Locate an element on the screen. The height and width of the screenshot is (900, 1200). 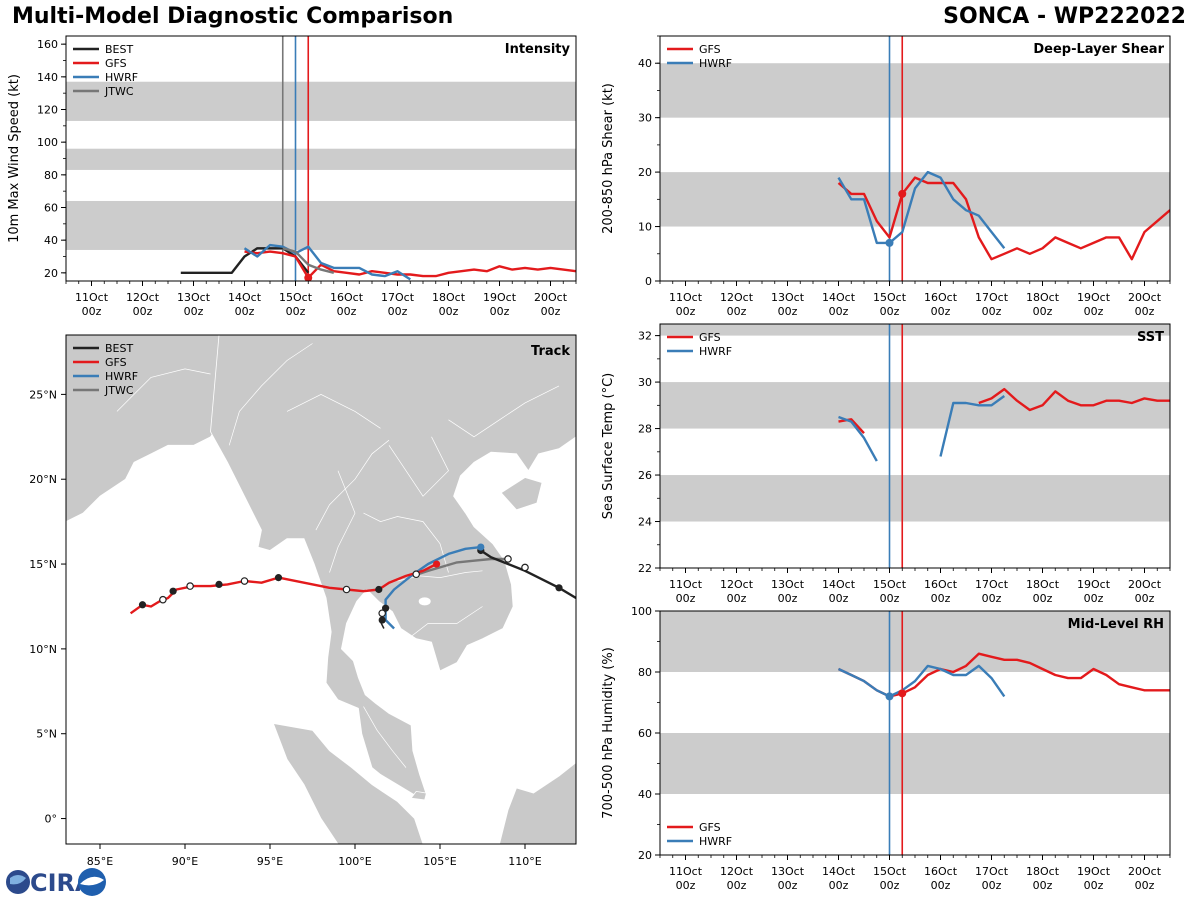
legend-label-jtwc: JTWC is located at coordinates (119, 390).